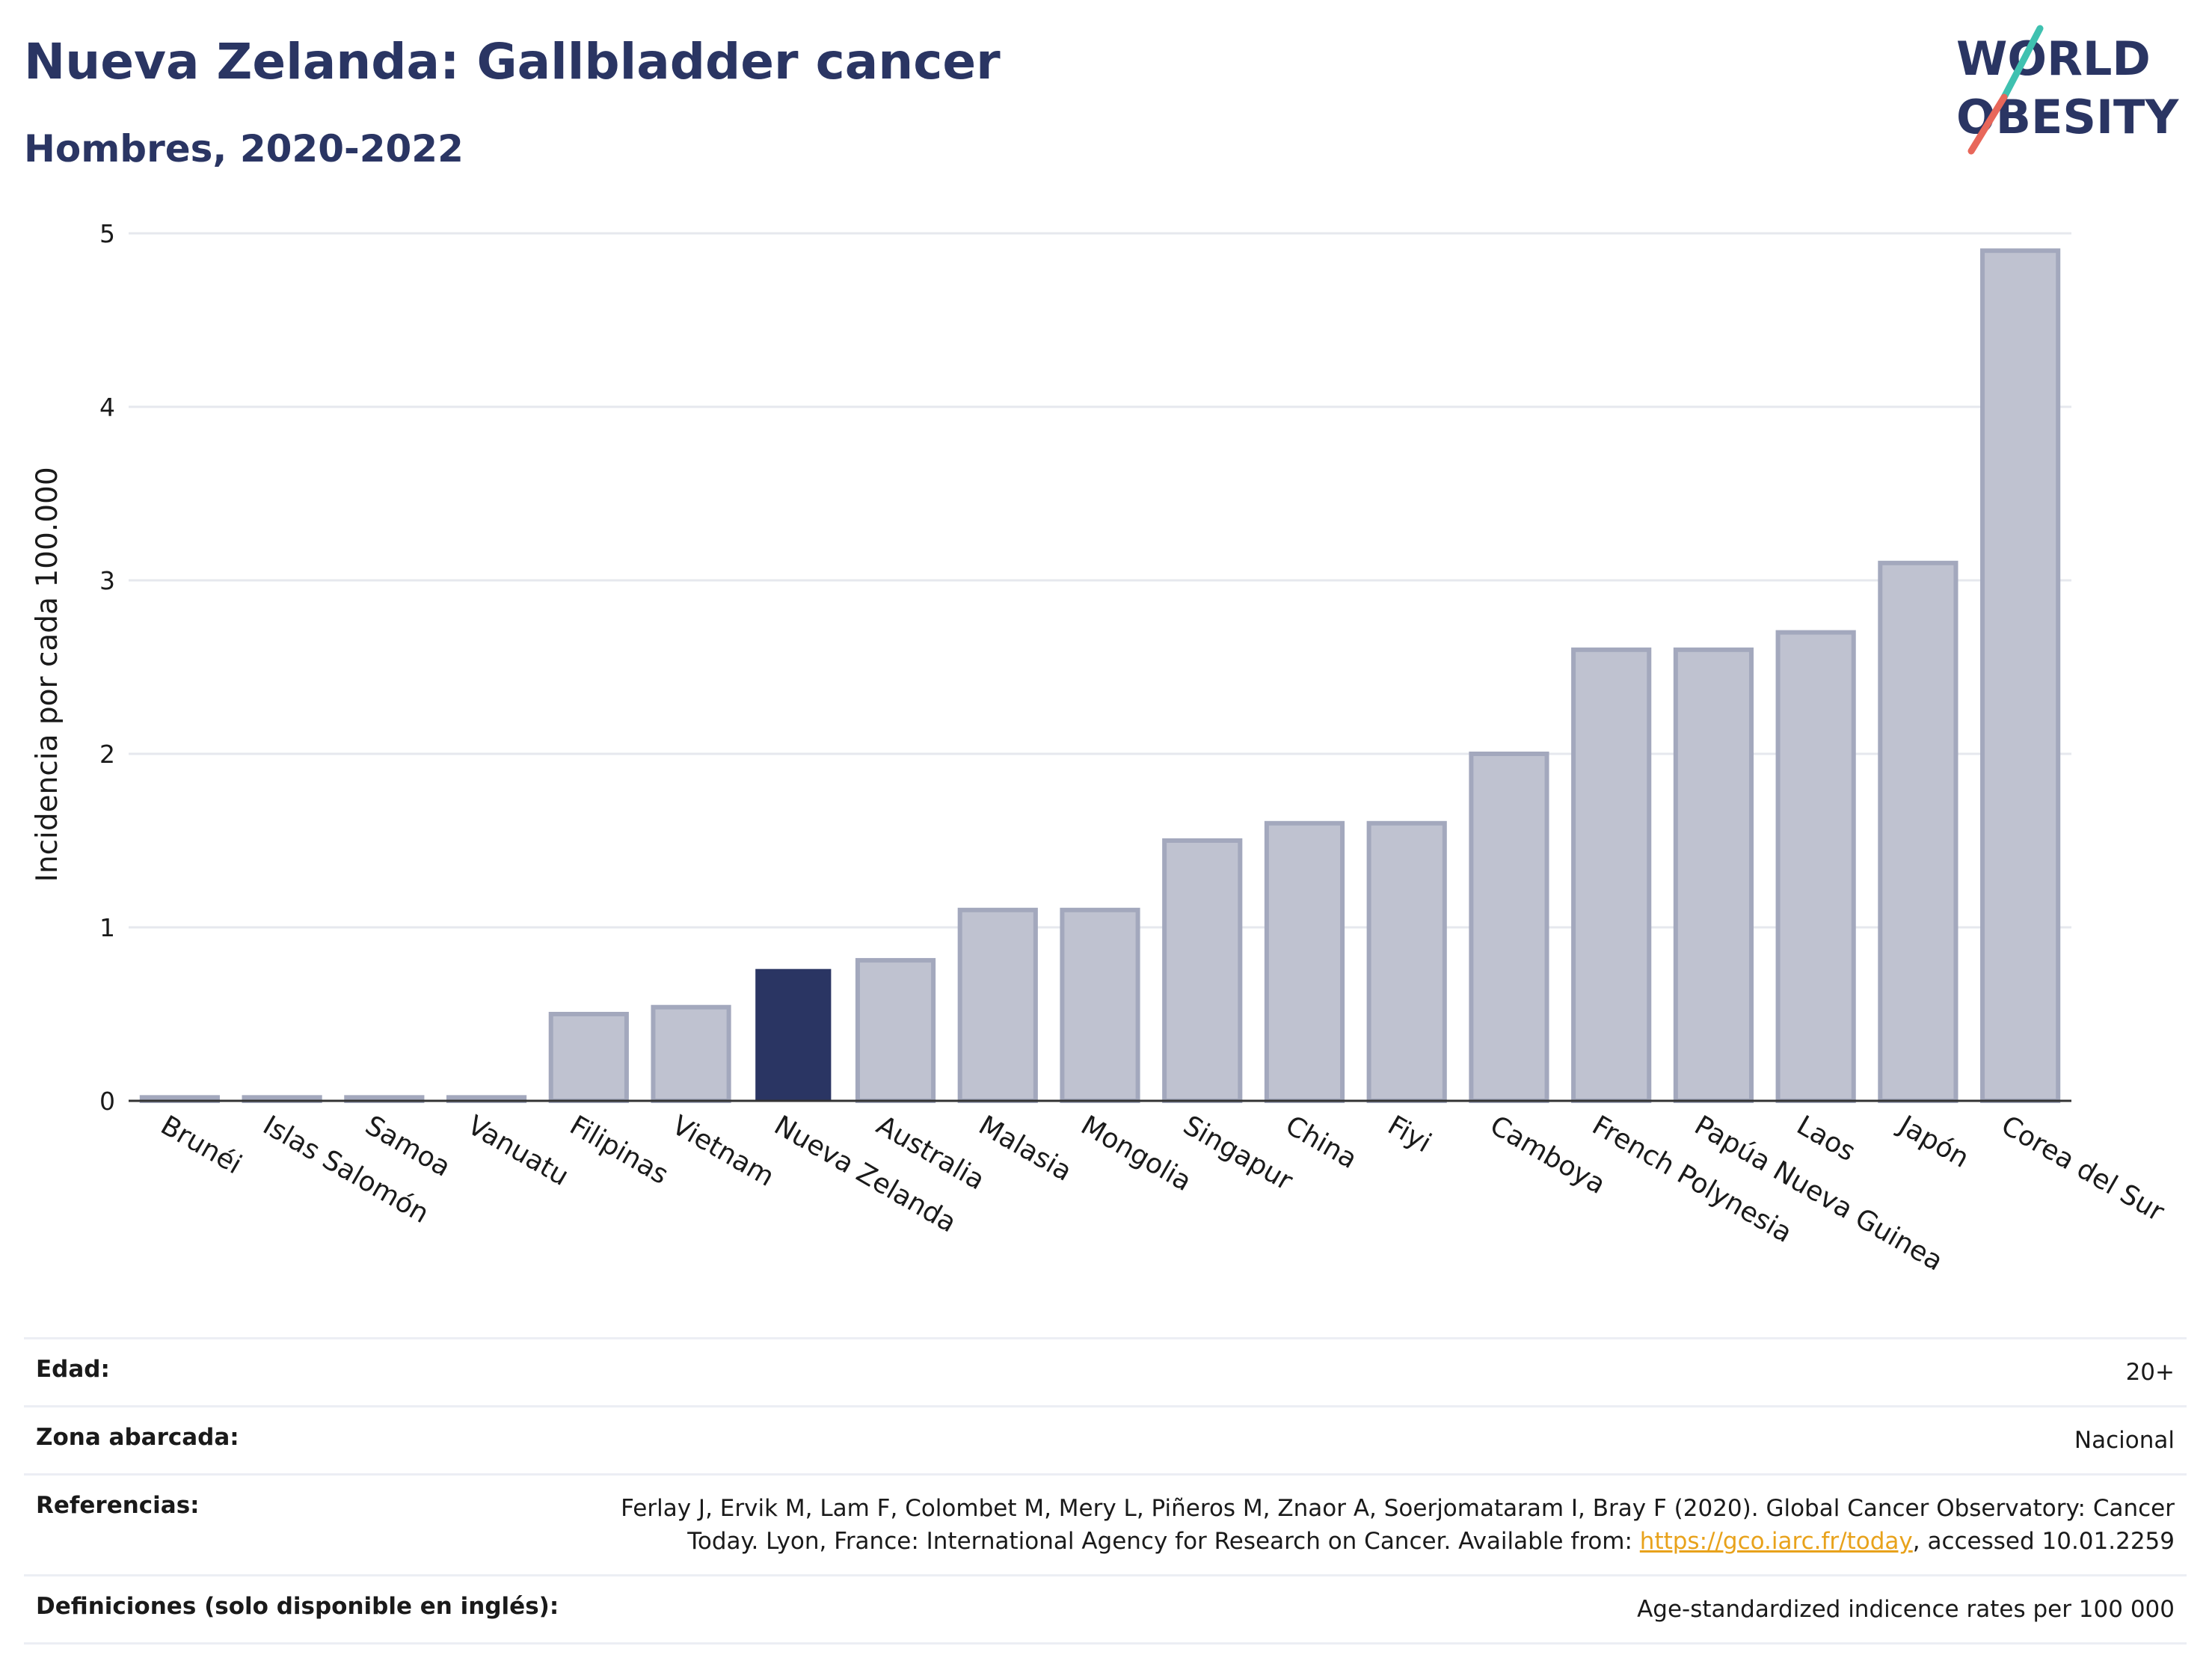 This screenshot has width=2212, height=1655. Describe the element at coordinates (107, 580) in the screenshot. I see `y-tick-label: 3` at that location.